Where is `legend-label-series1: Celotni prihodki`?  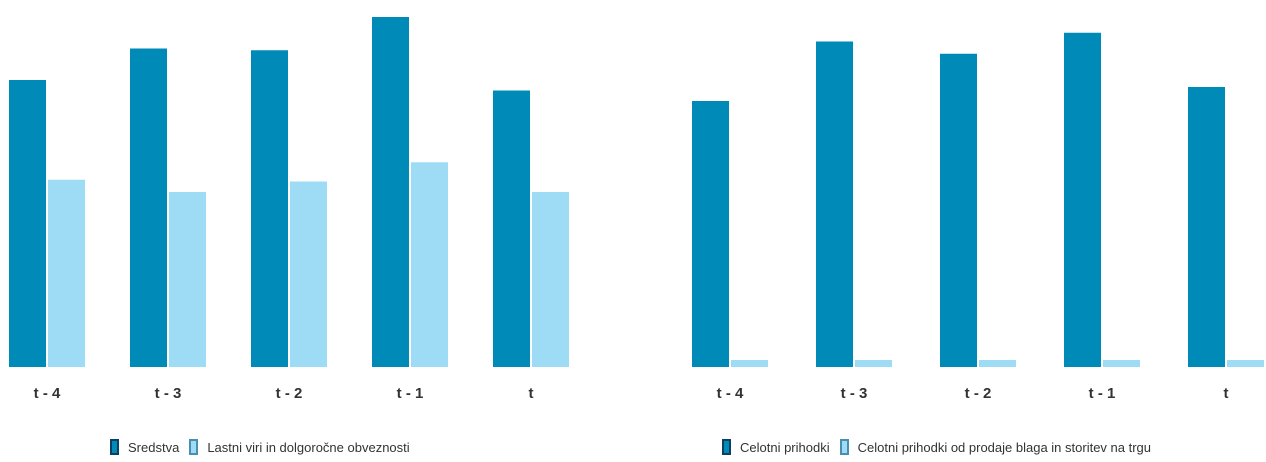
legend-label-series1: Celotni prihodki is located at coordinates (785, 447).